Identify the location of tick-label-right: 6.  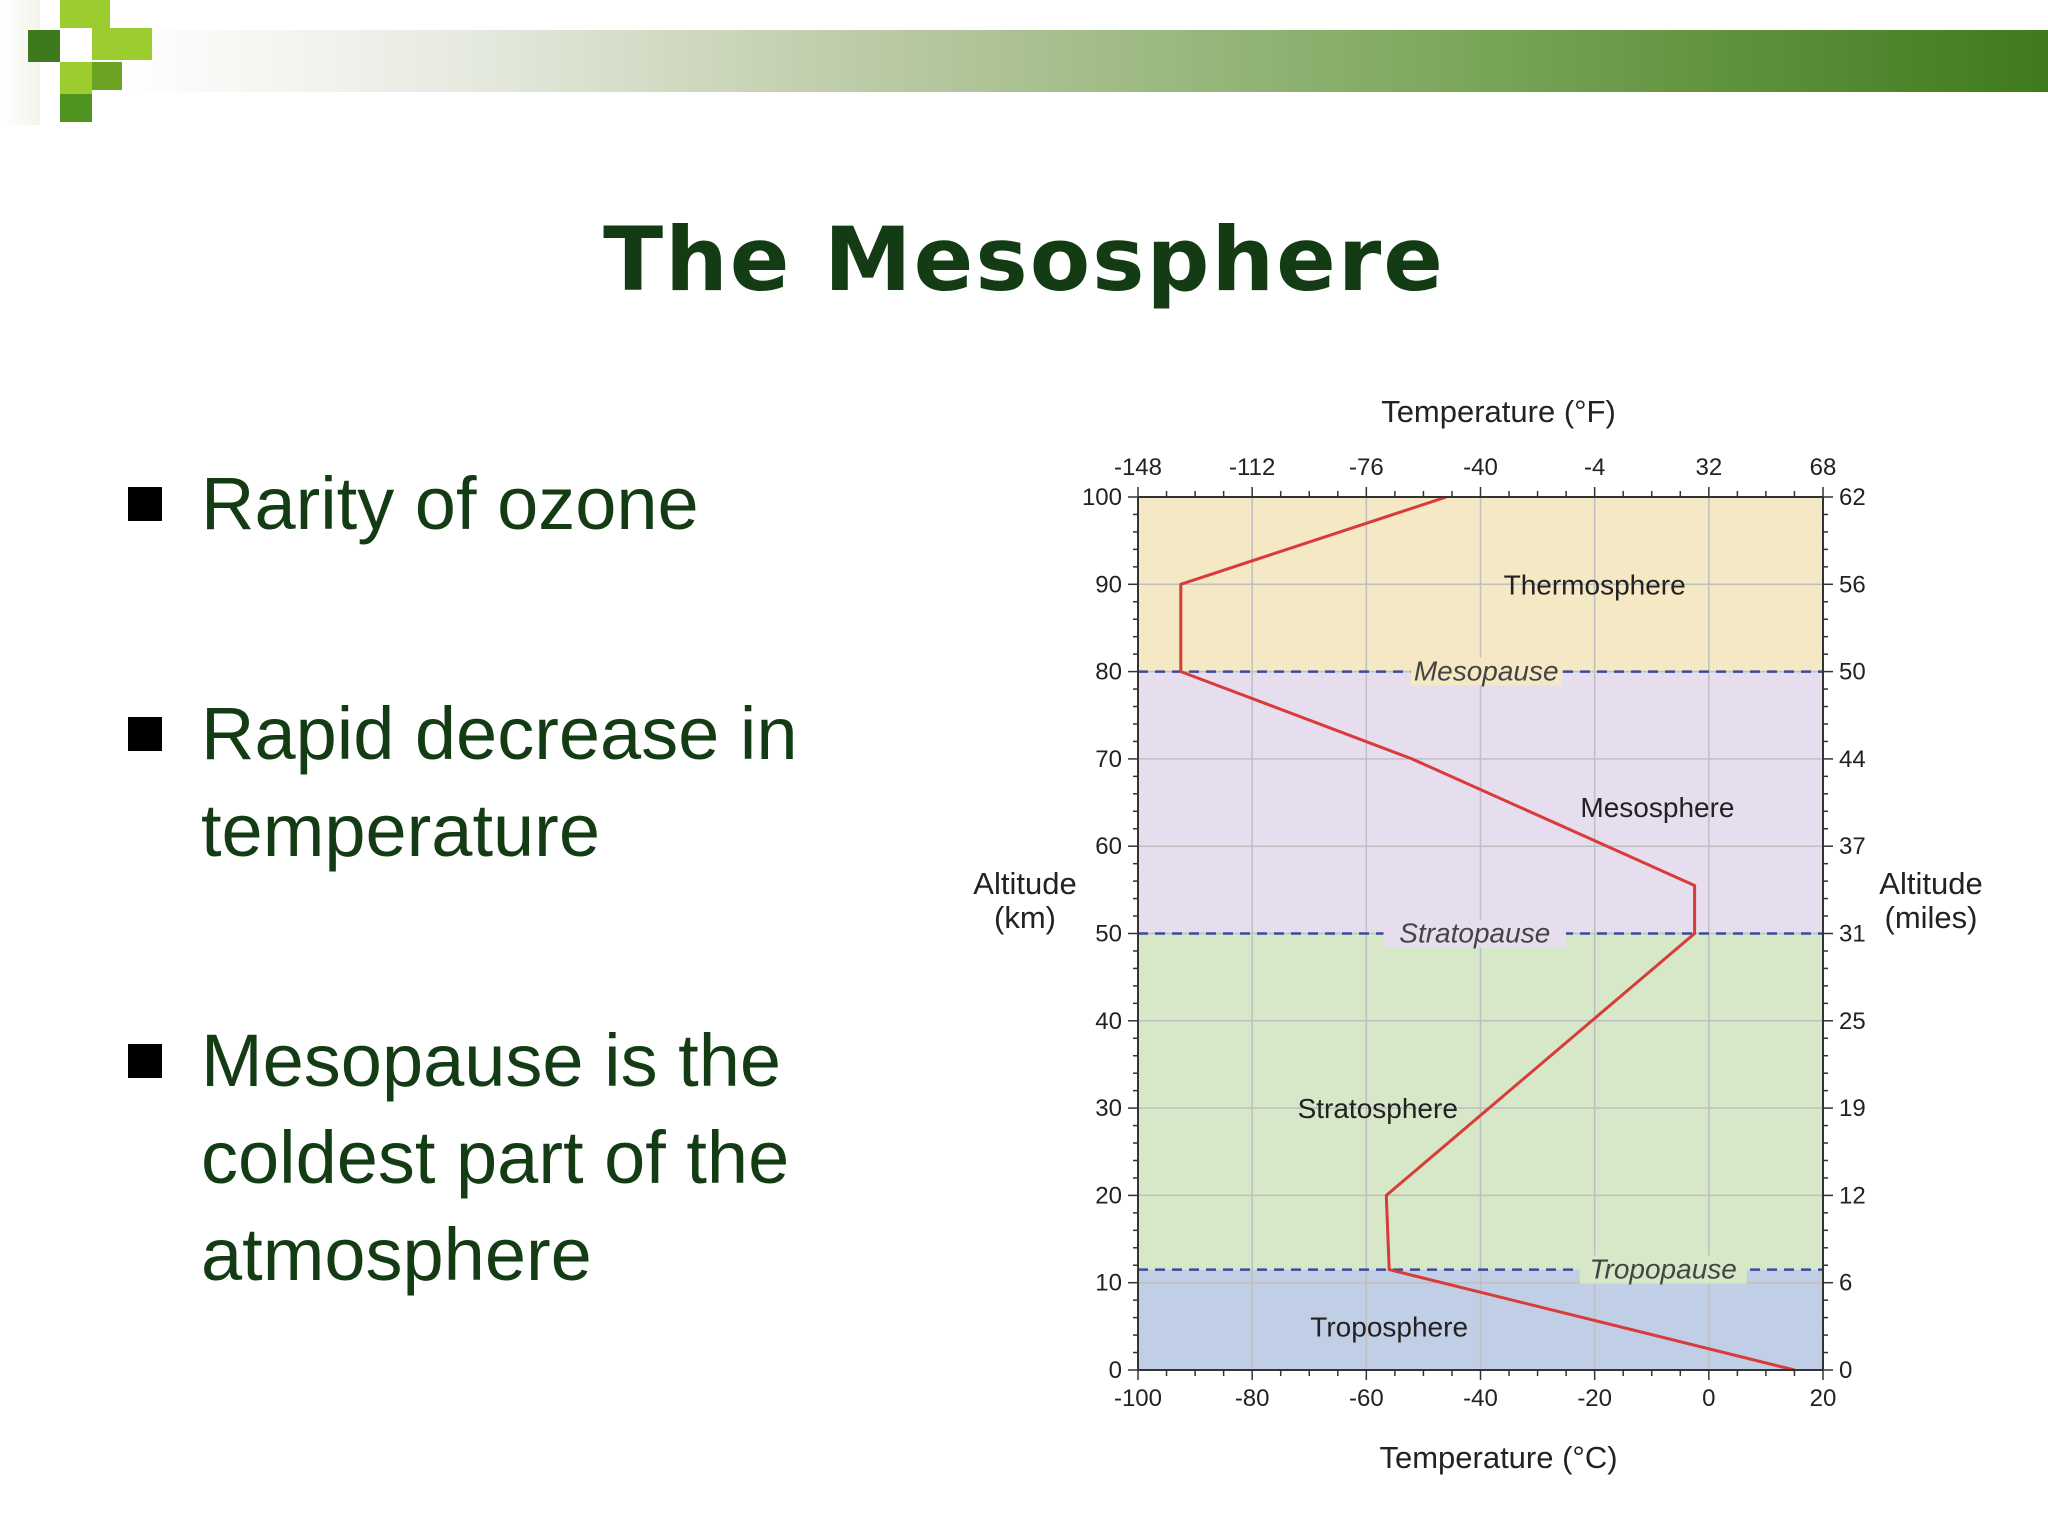
(1845, 1283).